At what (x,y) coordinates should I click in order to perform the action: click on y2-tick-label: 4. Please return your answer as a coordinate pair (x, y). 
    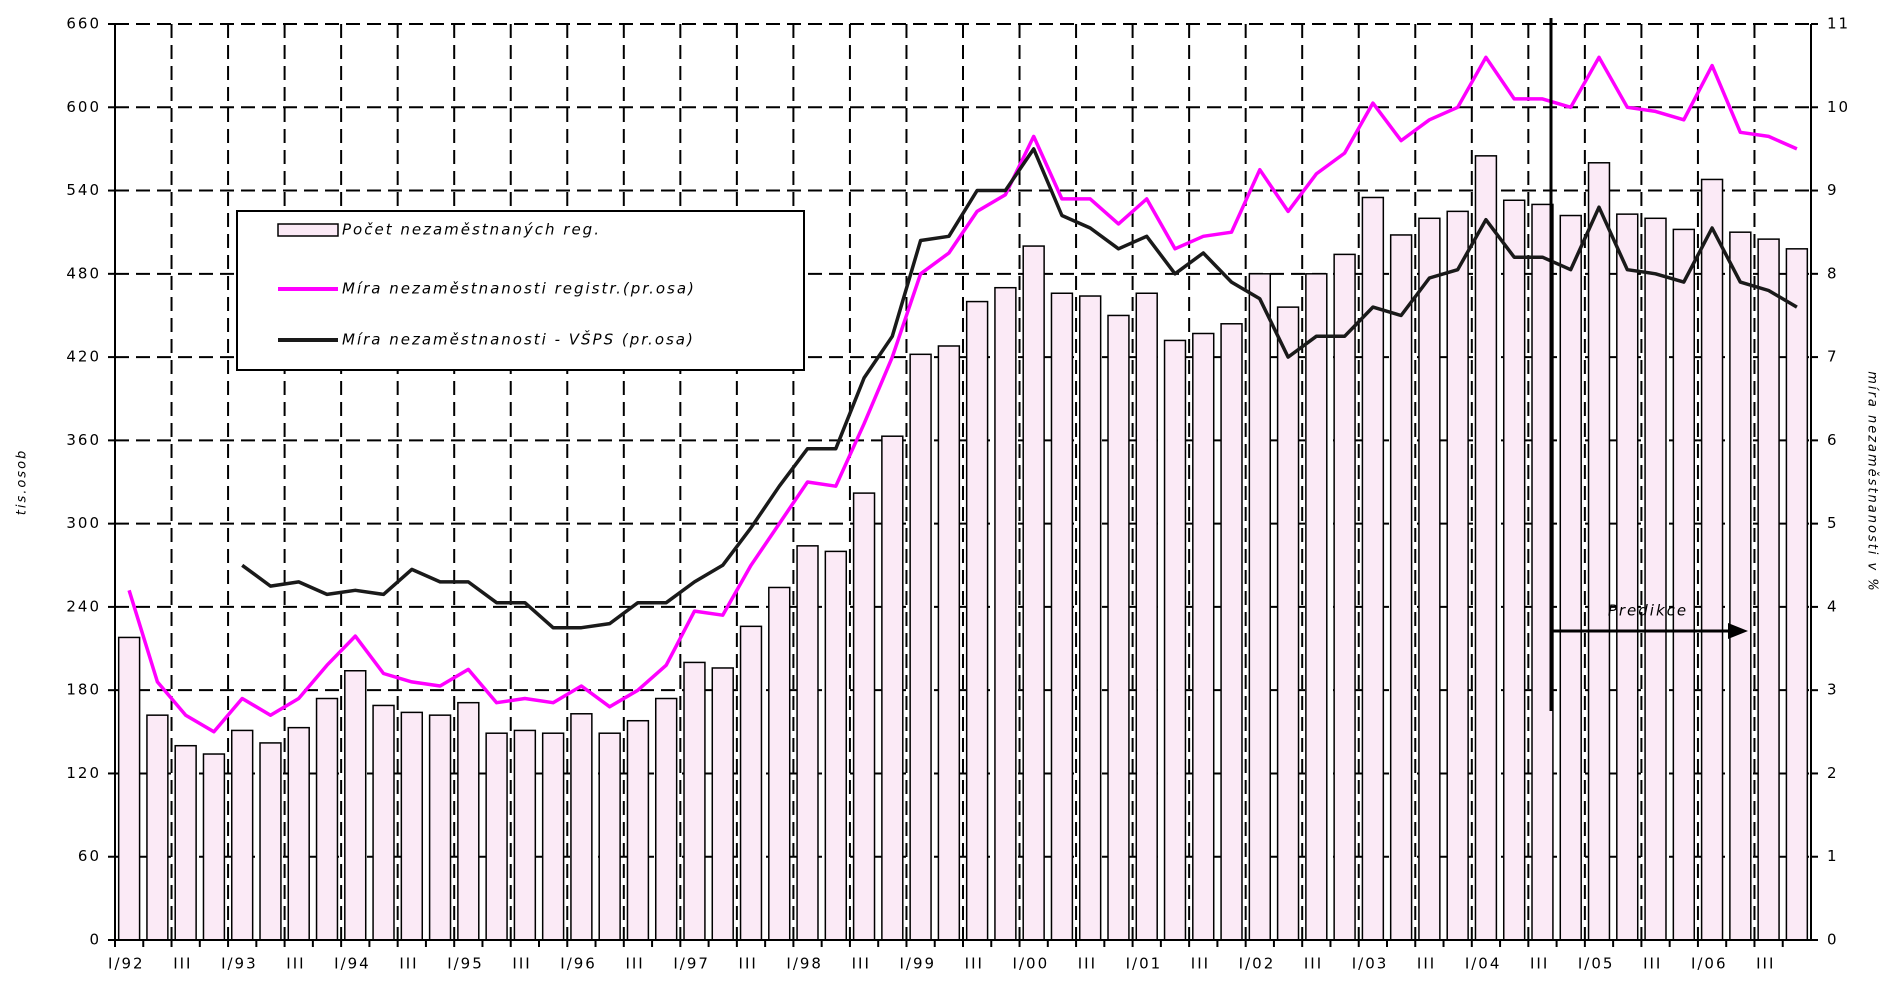
    Looking at the image, I should click on (1833, 606).